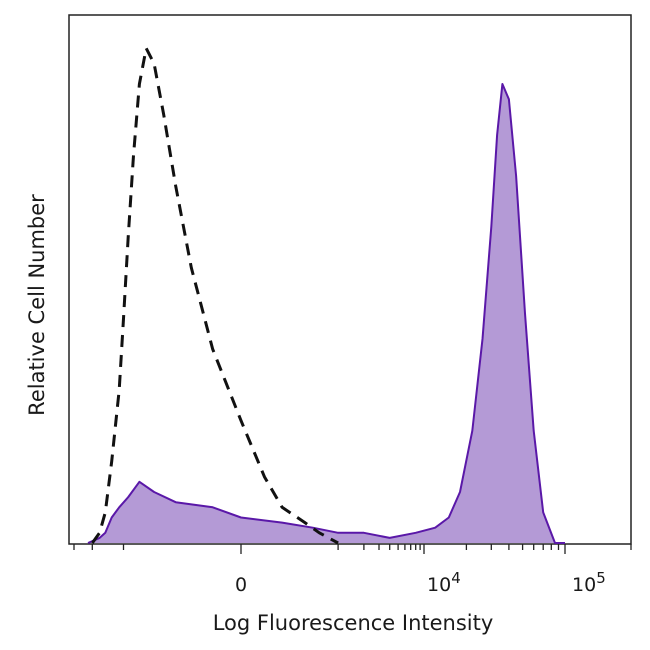 This screenshot has height=650, width=650. What do you see at coordinates (353, 623) in the screenshot?
I see `x-axis-title: Log Fluorescence Intensity` at bounding box center [353, 623].